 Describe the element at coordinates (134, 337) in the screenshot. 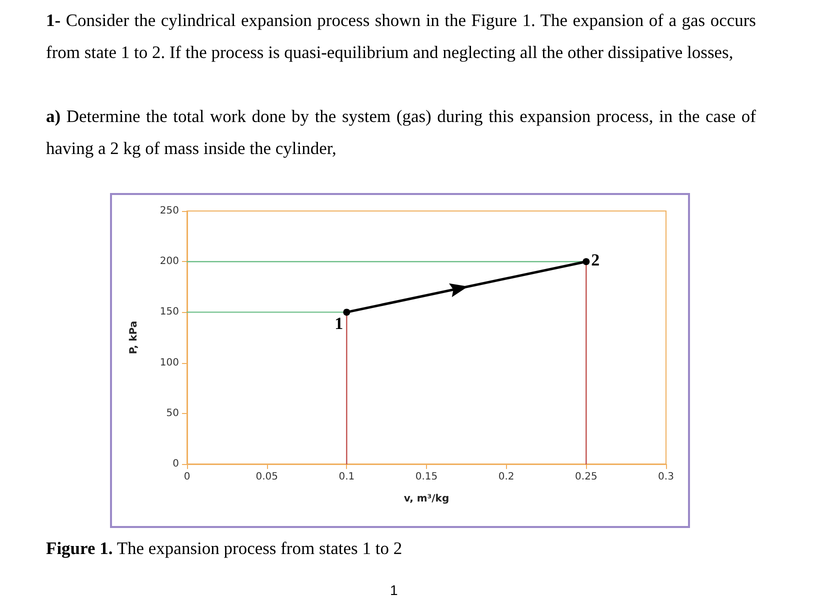

I see `y-axis-title: P, kPa` at that location.